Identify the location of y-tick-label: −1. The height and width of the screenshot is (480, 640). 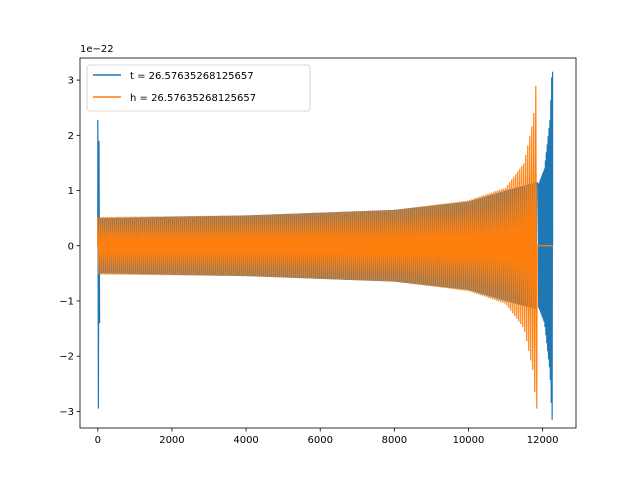
(66, 301).